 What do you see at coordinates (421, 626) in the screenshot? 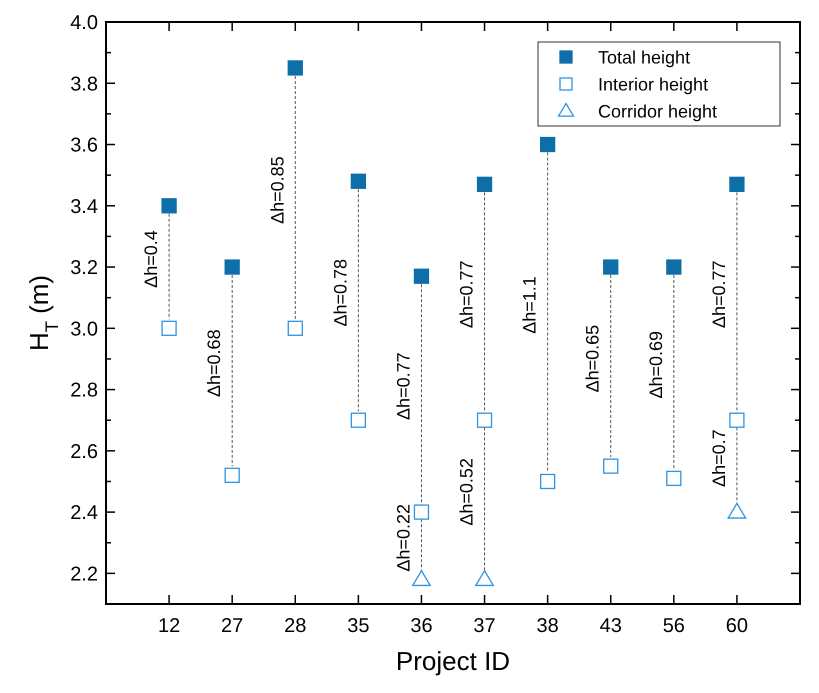
I see `x-tick-label: 36` at bounding box center [421, 626].